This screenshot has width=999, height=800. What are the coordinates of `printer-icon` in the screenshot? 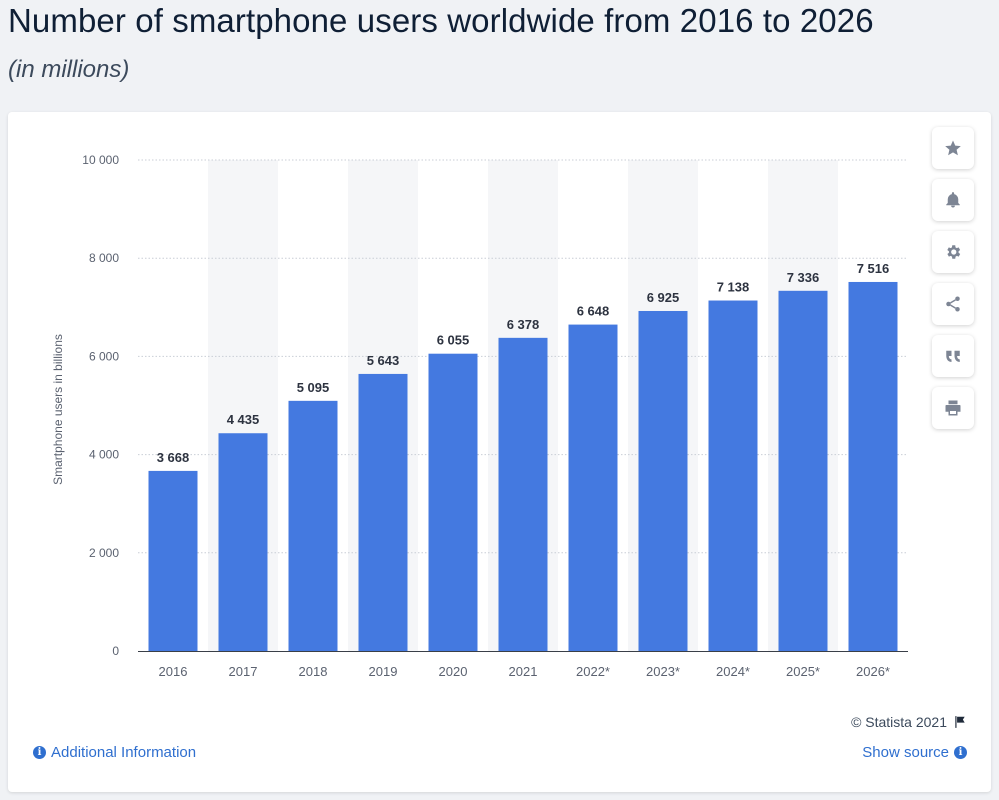 It's located at (953, 408).